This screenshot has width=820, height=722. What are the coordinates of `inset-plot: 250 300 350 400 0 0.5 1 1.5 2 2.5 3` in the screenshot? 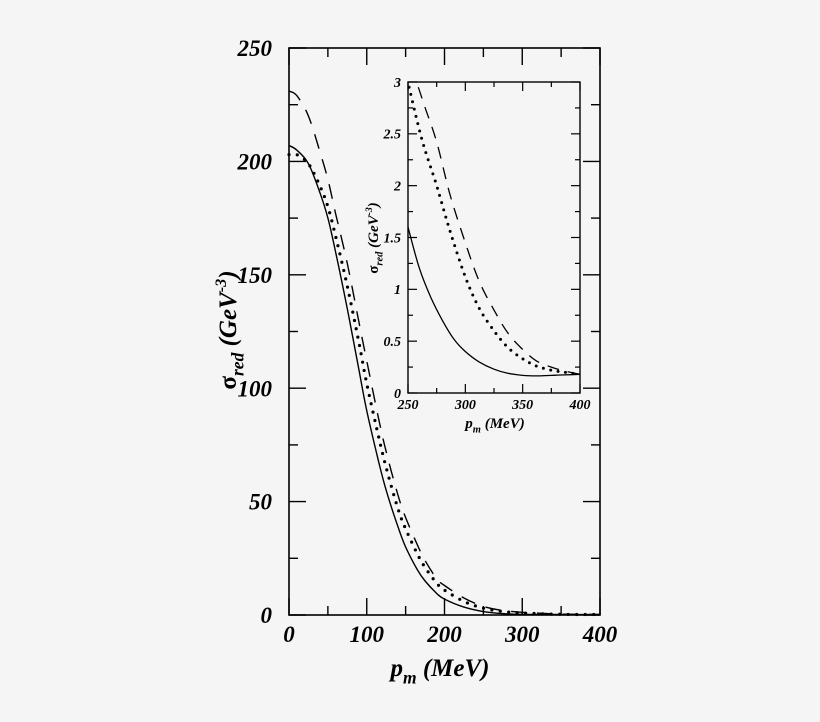 It's located at (487, 244).